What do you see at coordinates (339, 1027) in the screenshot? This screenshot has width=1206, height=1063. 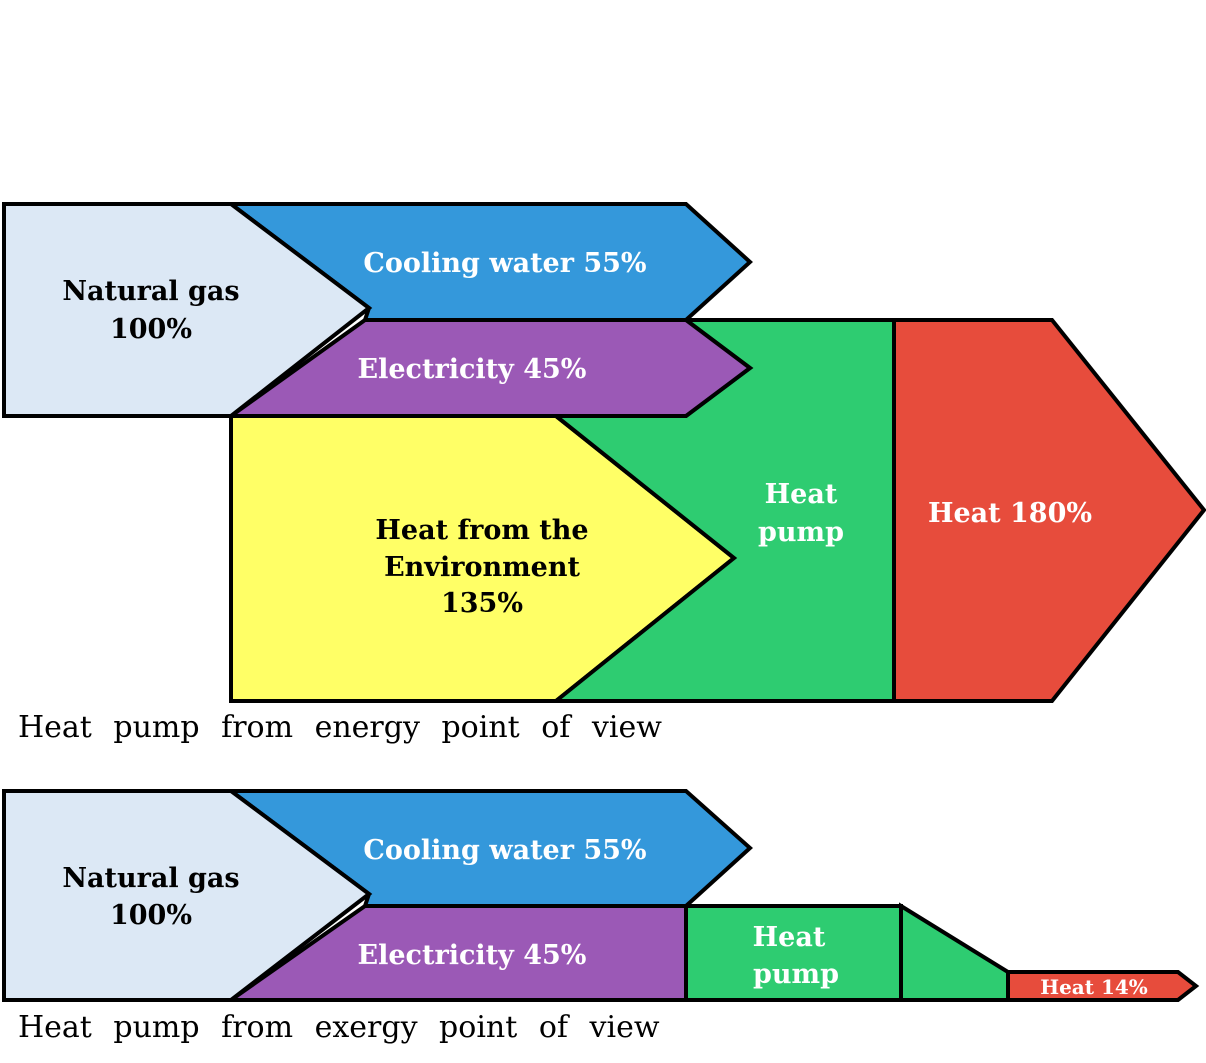 I see `exergy-view-caption: Heat pump from exergy point of view` at bounding box center [339, 1027].